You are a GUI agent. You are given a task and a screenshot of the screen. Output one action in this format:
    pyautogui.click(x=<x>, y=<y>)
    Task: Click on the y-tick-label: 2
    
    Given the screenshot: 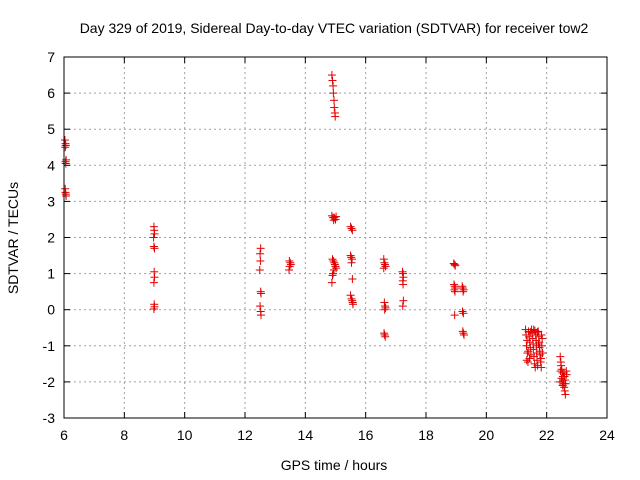 What is the action you would take?
    pyautogui.click(x=51, y=238)
    